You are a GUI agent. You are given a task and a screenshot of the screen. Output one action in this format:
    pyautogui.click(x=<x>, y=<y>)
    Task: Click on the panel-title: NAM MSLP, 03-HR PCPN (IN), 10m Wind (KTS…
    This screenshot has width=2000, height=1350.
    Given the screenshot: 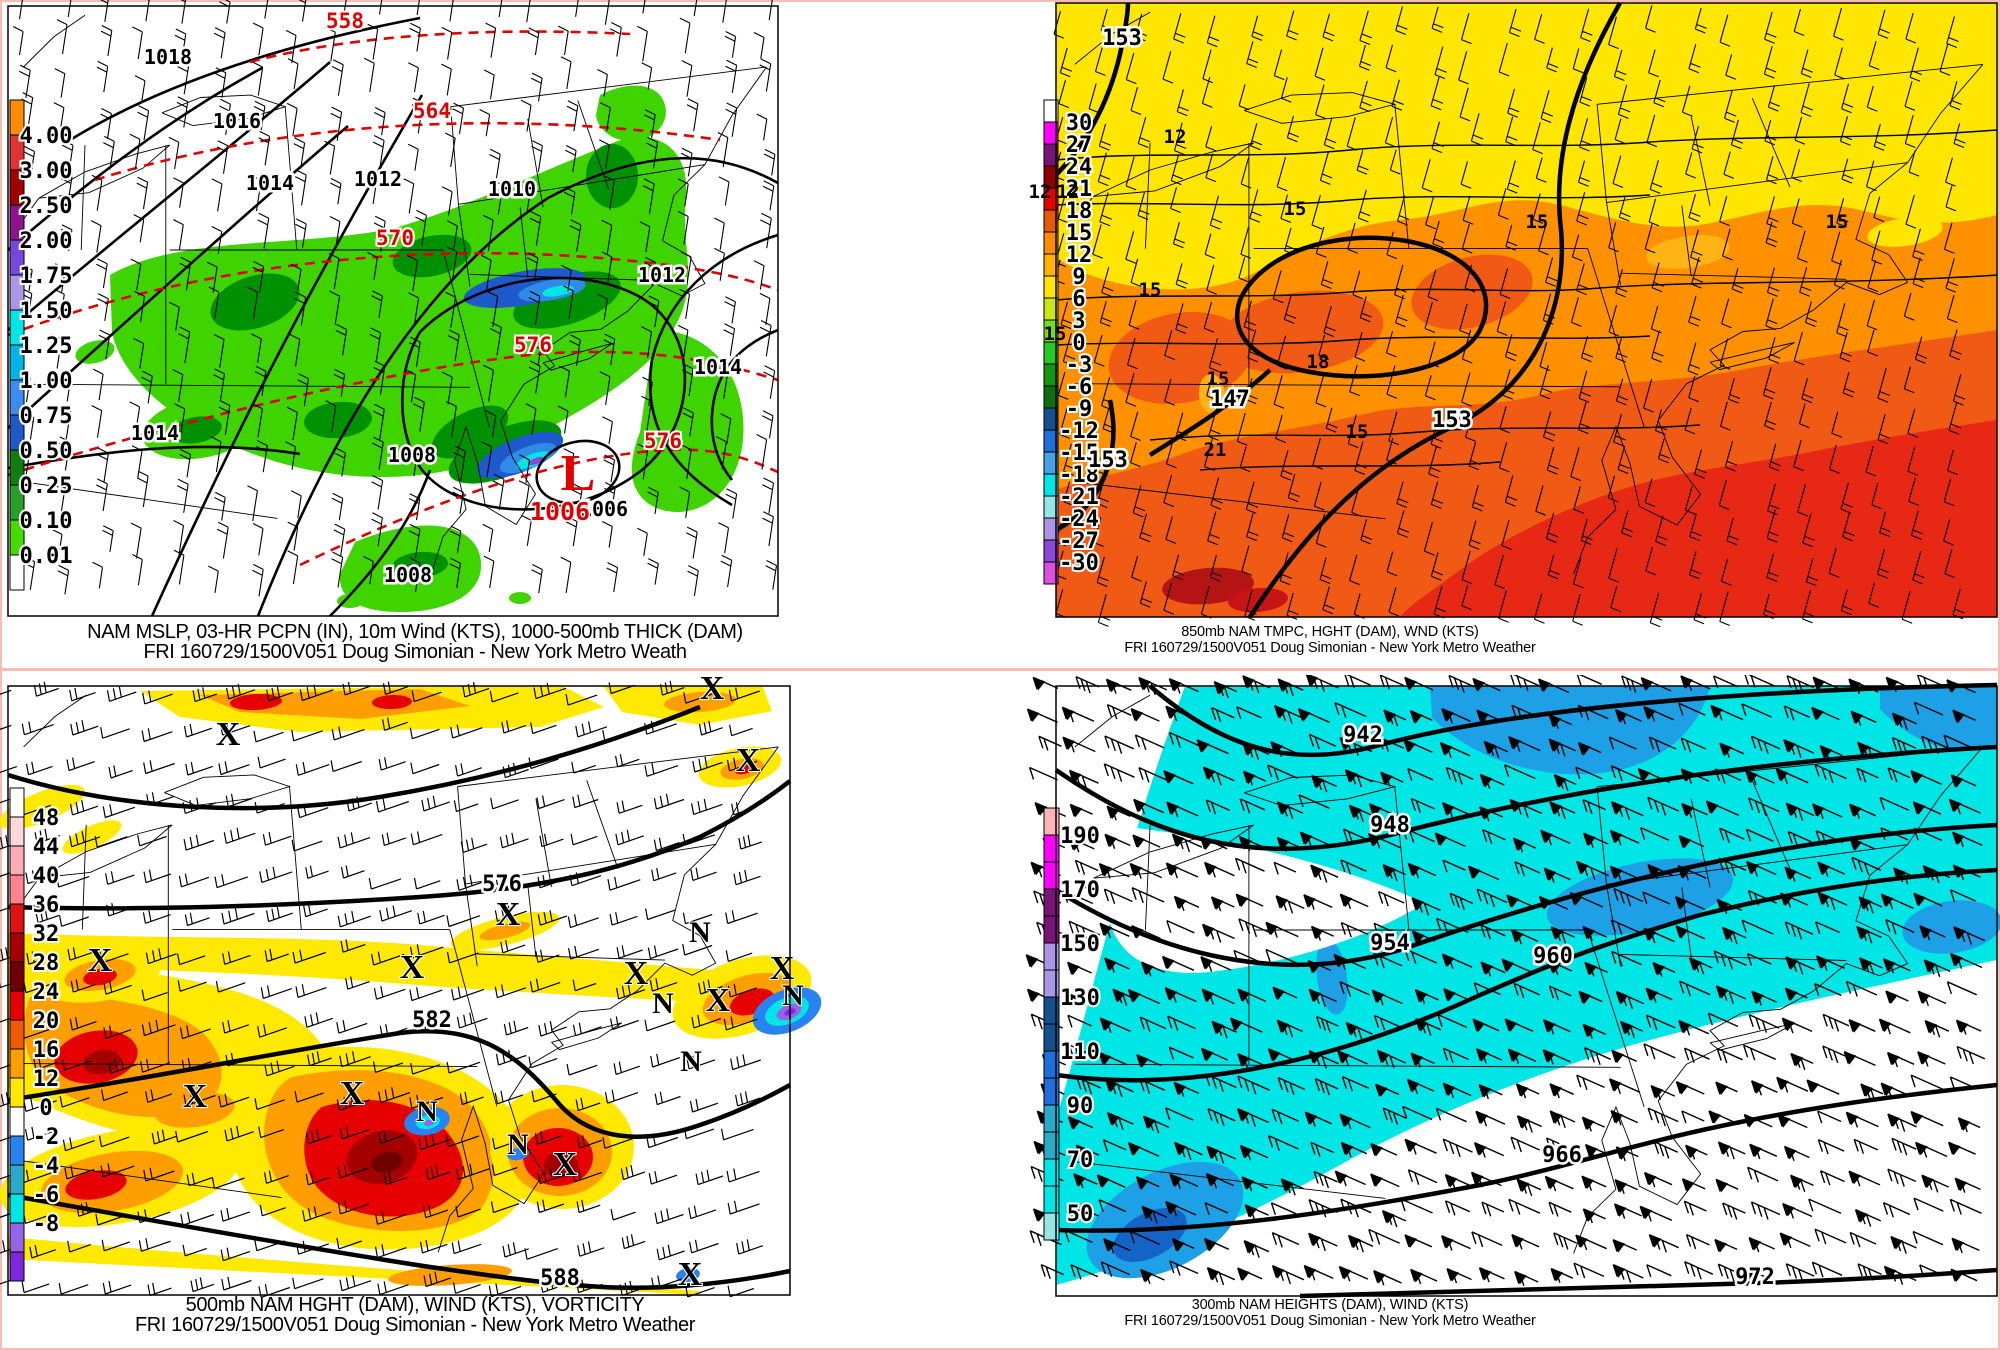 What is the action you would take?
    pyautogui.click(x=415, y=632)
    